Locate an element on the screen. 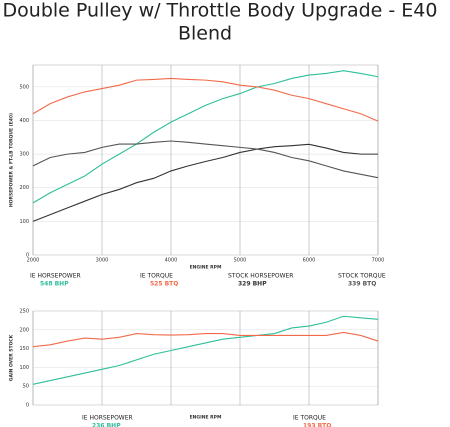 The height and width of the screenshot is (427, 450). y-axis-label: HORSEPOWER & FT-LB TORQUE (E40) is located at coordinates (12, 160).